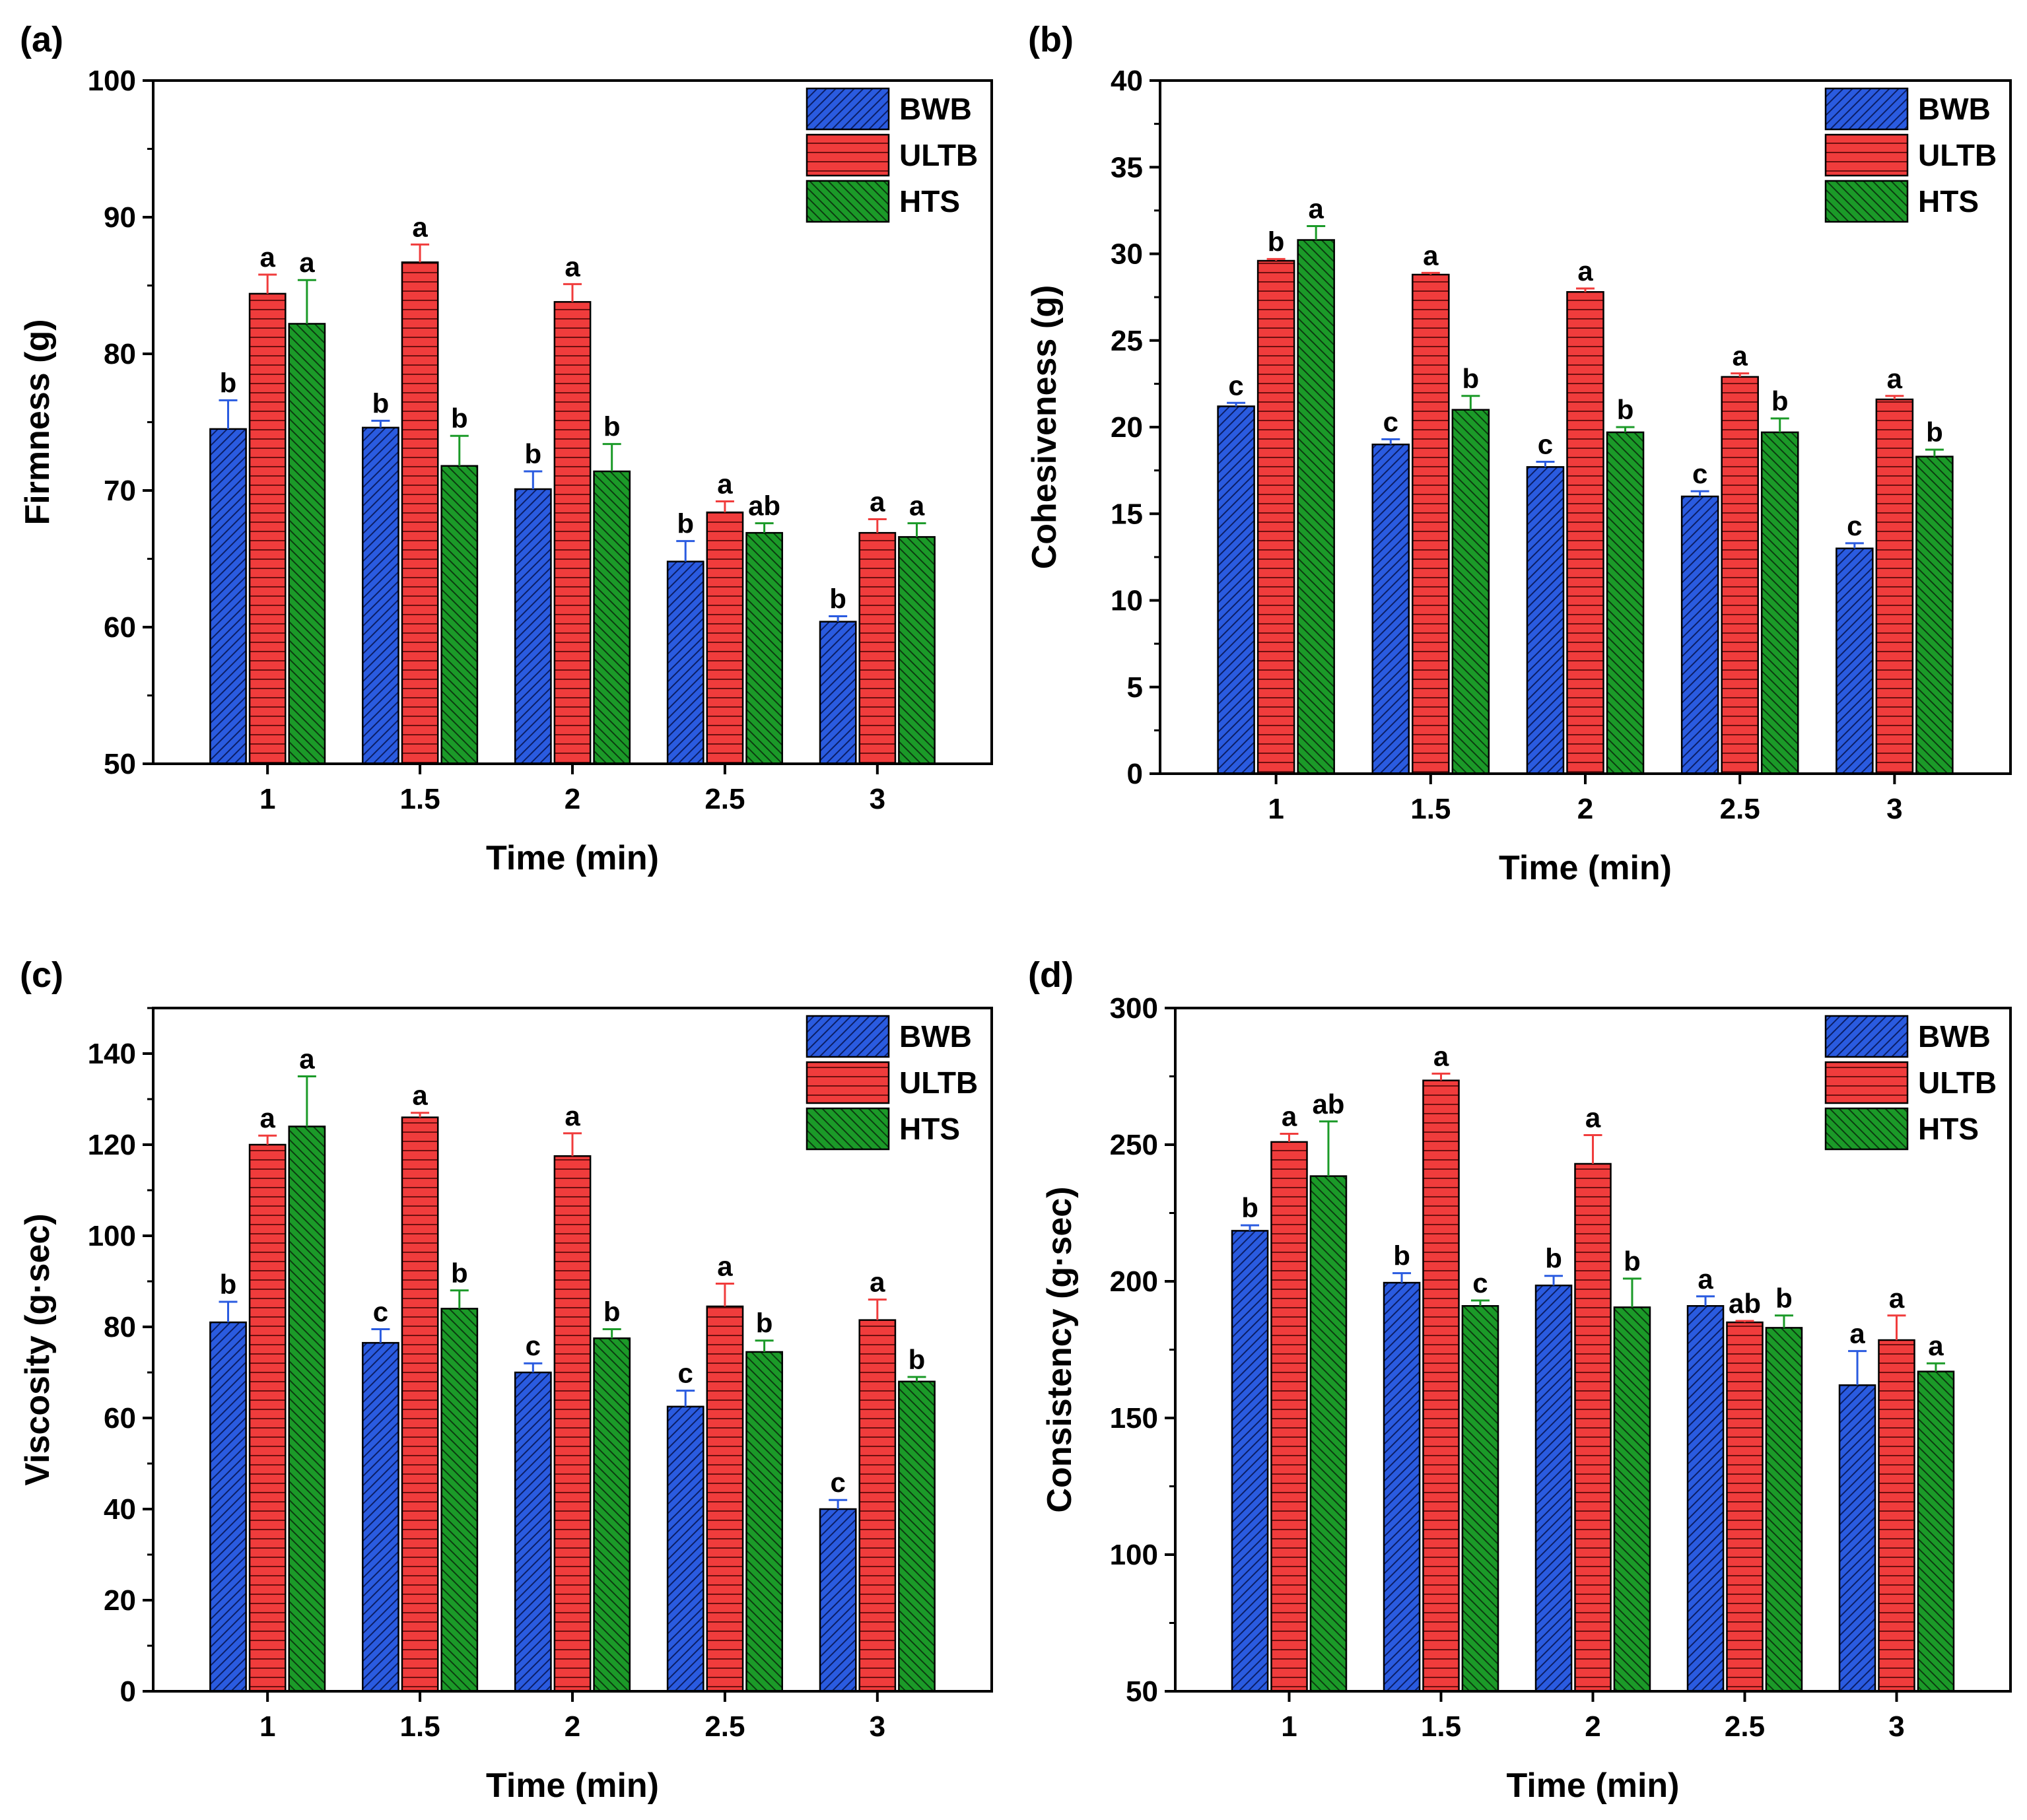  What do you see at coordinates (1135, 687) in the screenshot?
I see `y-tick-label: 5` at bounding box center [1135, 687].